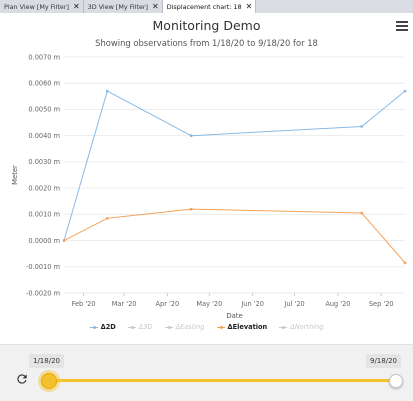 The height and width of the screenshot is (401, 413). What do you see at coordinates (337, 304) in the screenshot?
I see `x-tick-label: Aug '20` at bounding box center [337, 304].